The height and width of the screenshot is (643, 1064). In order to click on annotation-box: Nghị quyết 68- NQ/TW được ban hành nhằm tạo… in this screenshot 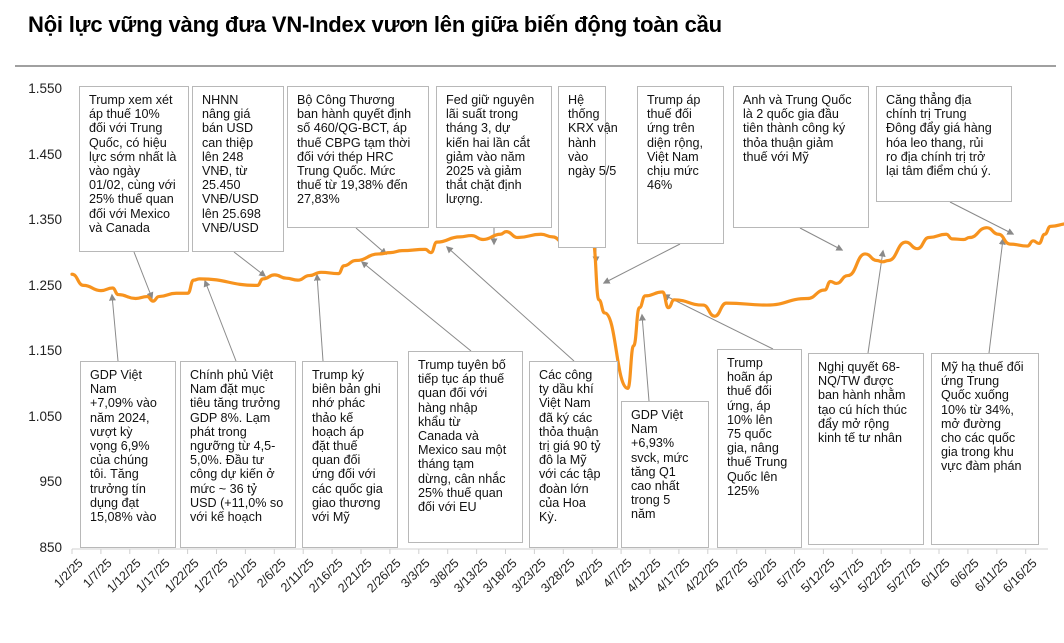, I will do `click(866, 449)`.